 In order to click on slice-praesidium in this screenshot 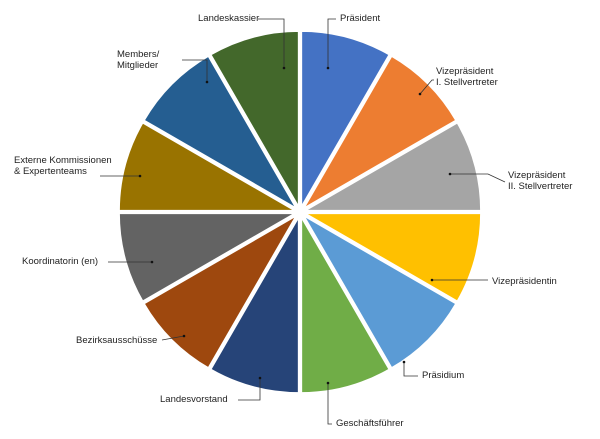, I will do `click(379, 291)`.